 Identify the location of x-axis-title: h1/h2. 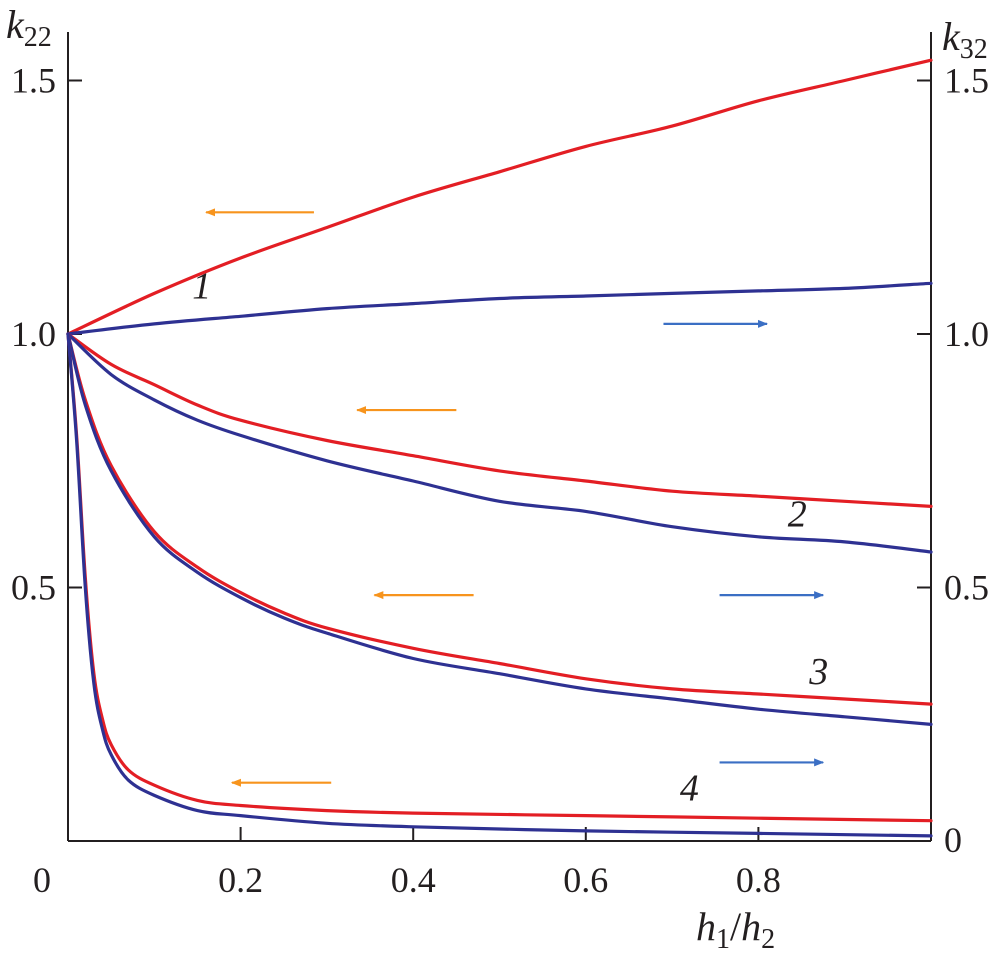
(735, 929).